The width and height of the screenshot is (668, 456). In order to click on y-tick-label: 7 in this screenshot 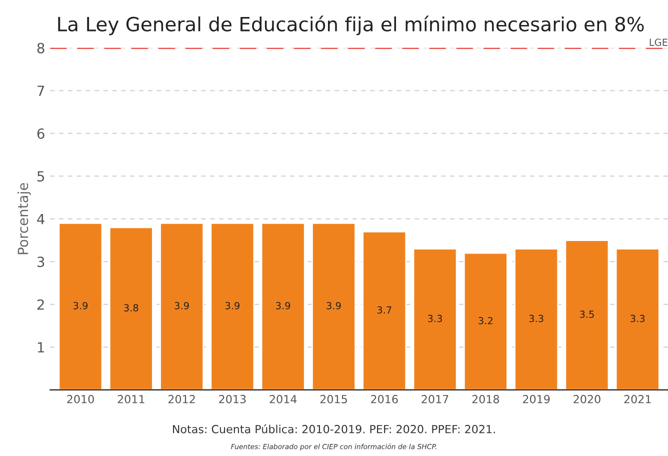, I will do `click(41, 91)`.